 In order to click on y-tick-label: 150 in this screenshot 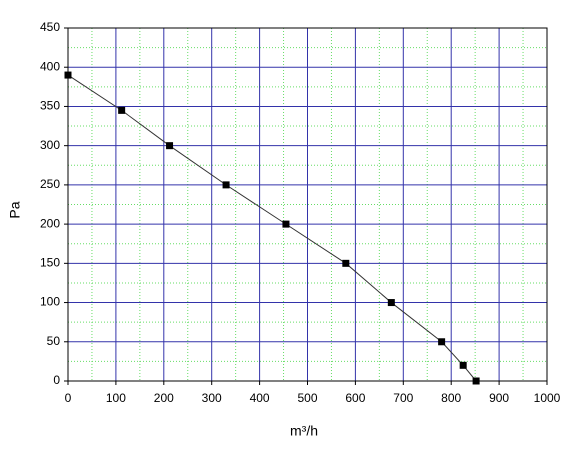, I will do `click(50, 263)`.